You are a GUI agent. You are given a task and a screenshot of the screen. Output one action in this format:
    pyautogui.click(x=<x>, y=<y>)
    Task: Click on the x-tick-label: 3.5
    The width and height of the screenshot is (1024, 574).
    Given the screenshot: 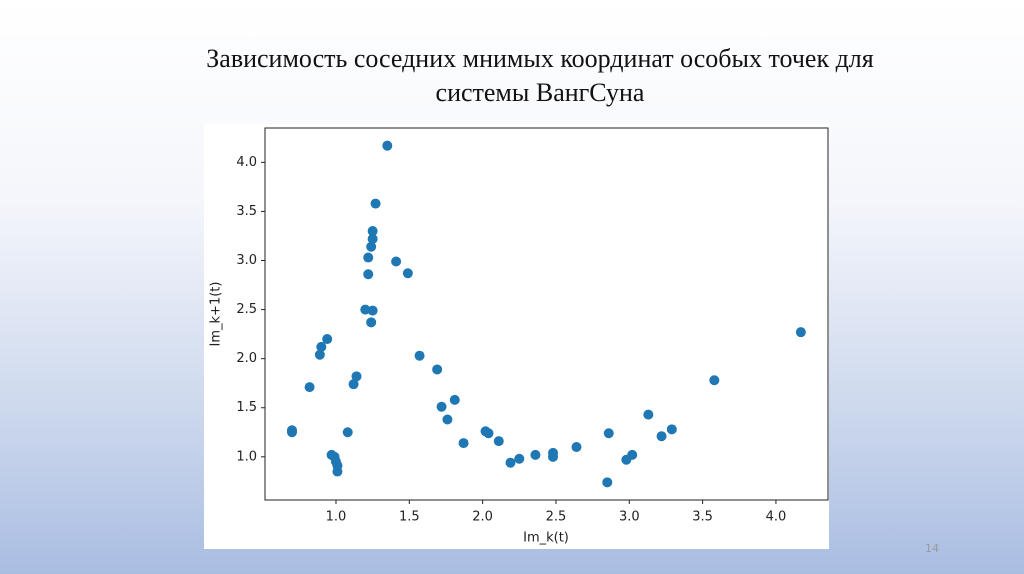 What is the action you would take?
    pyautogui.click(x=702, y=517)
    